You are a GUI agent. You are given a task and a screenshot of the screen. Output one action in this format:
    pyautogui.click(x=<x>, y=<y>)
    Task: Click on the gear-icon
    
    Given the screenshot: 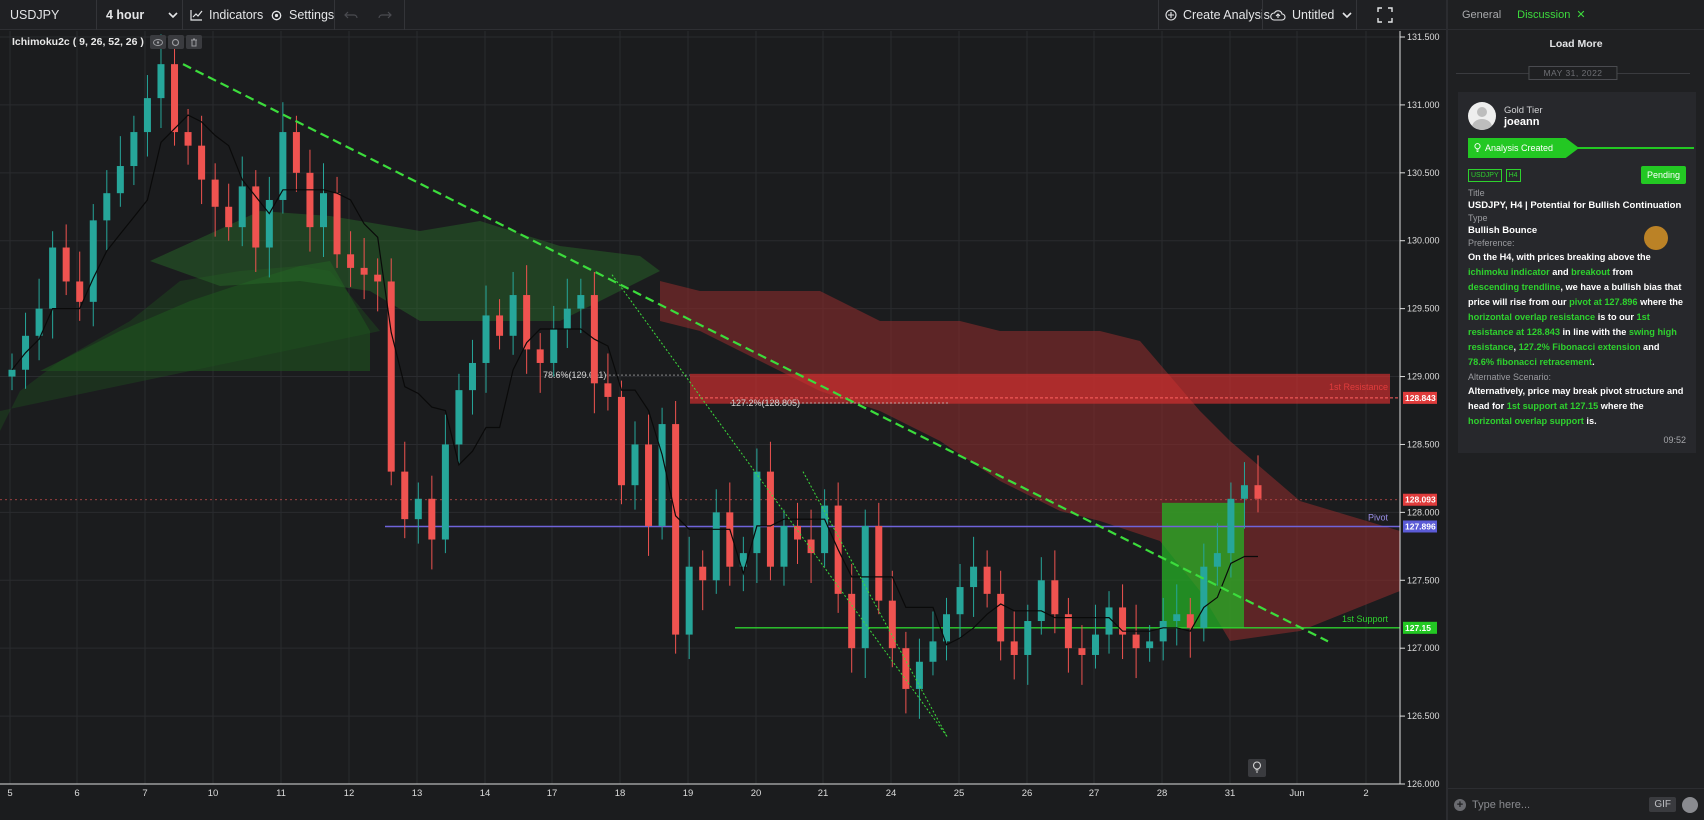 What is the action you would take?
    pyautogui.click(x=175, y=42)
    